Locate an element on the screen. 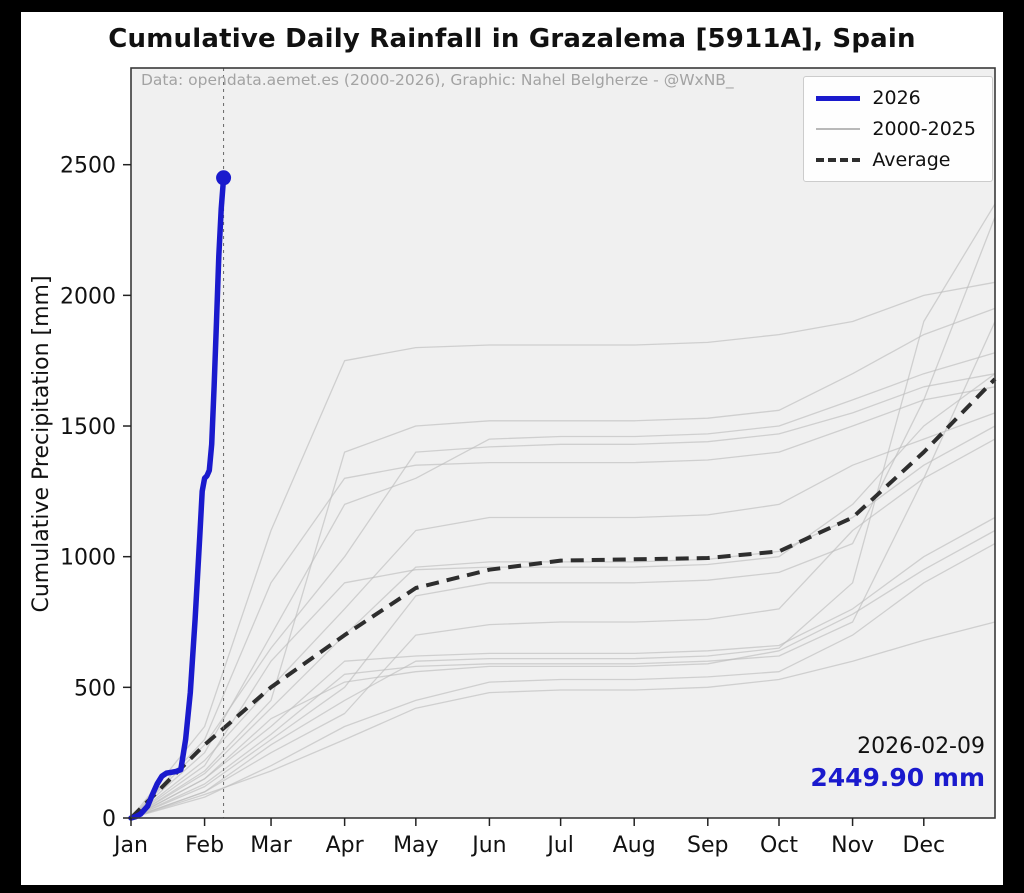  legend-label-2026: 2026 is located at coordinates (896, 98).